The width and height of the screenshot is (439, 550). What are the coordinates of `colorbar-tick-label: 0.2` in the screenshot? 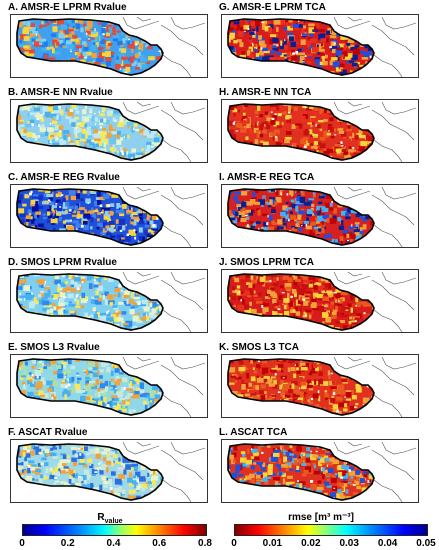 It's located at (67, 543).